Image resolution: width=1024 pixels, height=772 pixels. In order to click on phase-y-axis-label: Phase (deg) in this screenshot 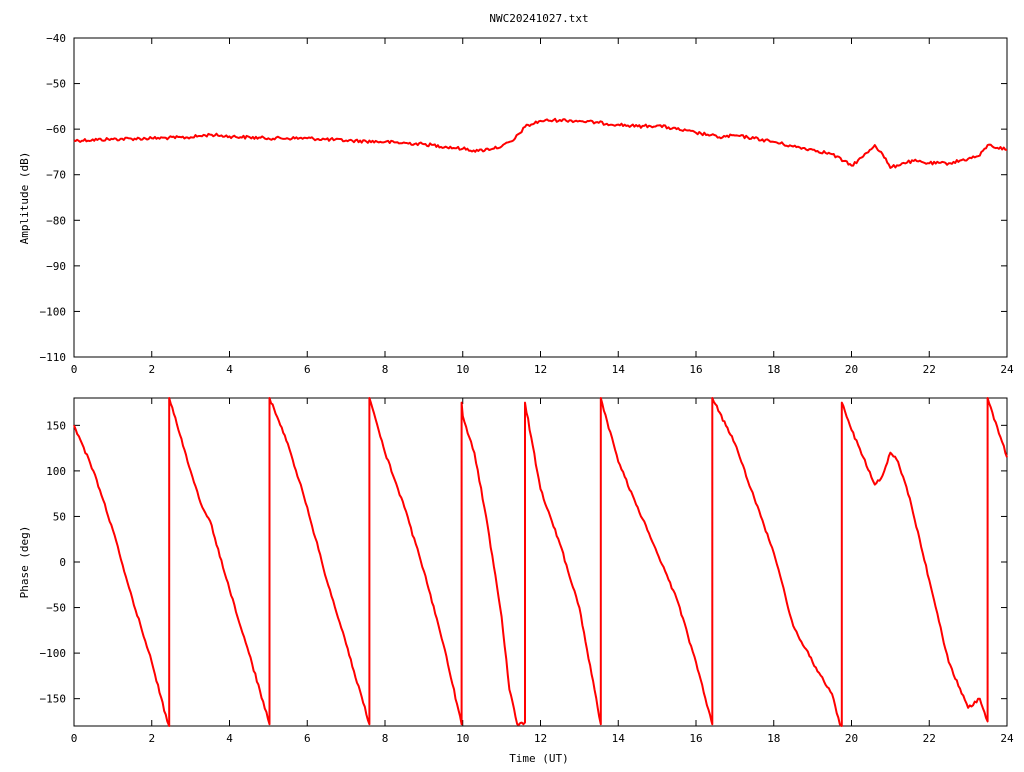, I will do `click(24, 562)`.